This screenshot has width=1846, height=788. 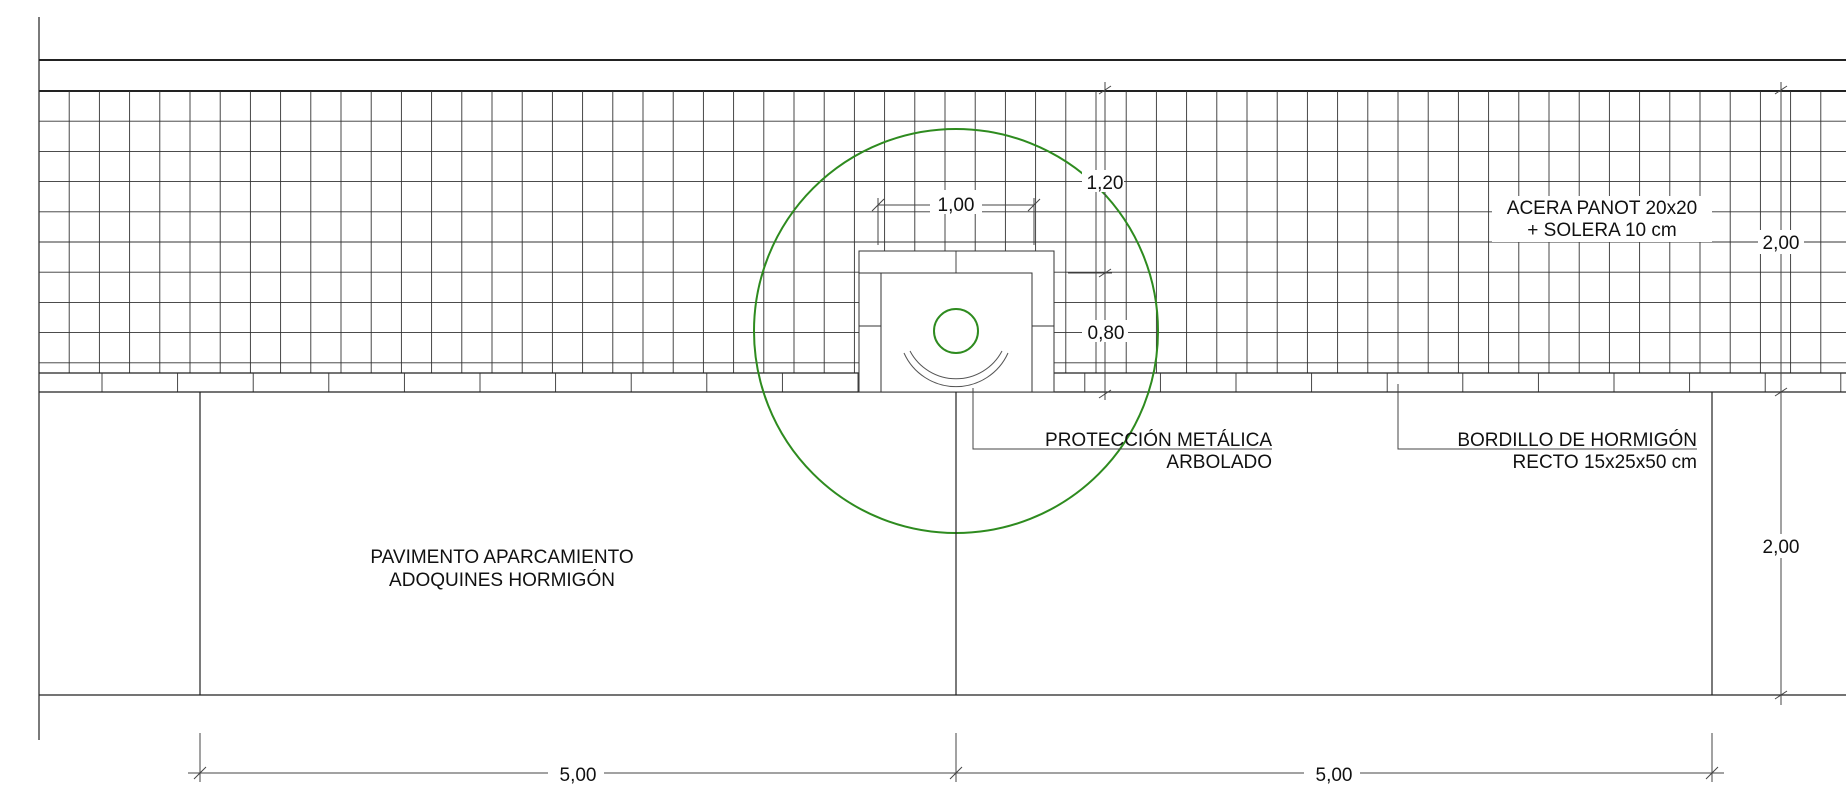 What do you see at coordinates (1547, 417) in the screenshot?
I see `curb-leader-line` at bounding box center [1547, 417].